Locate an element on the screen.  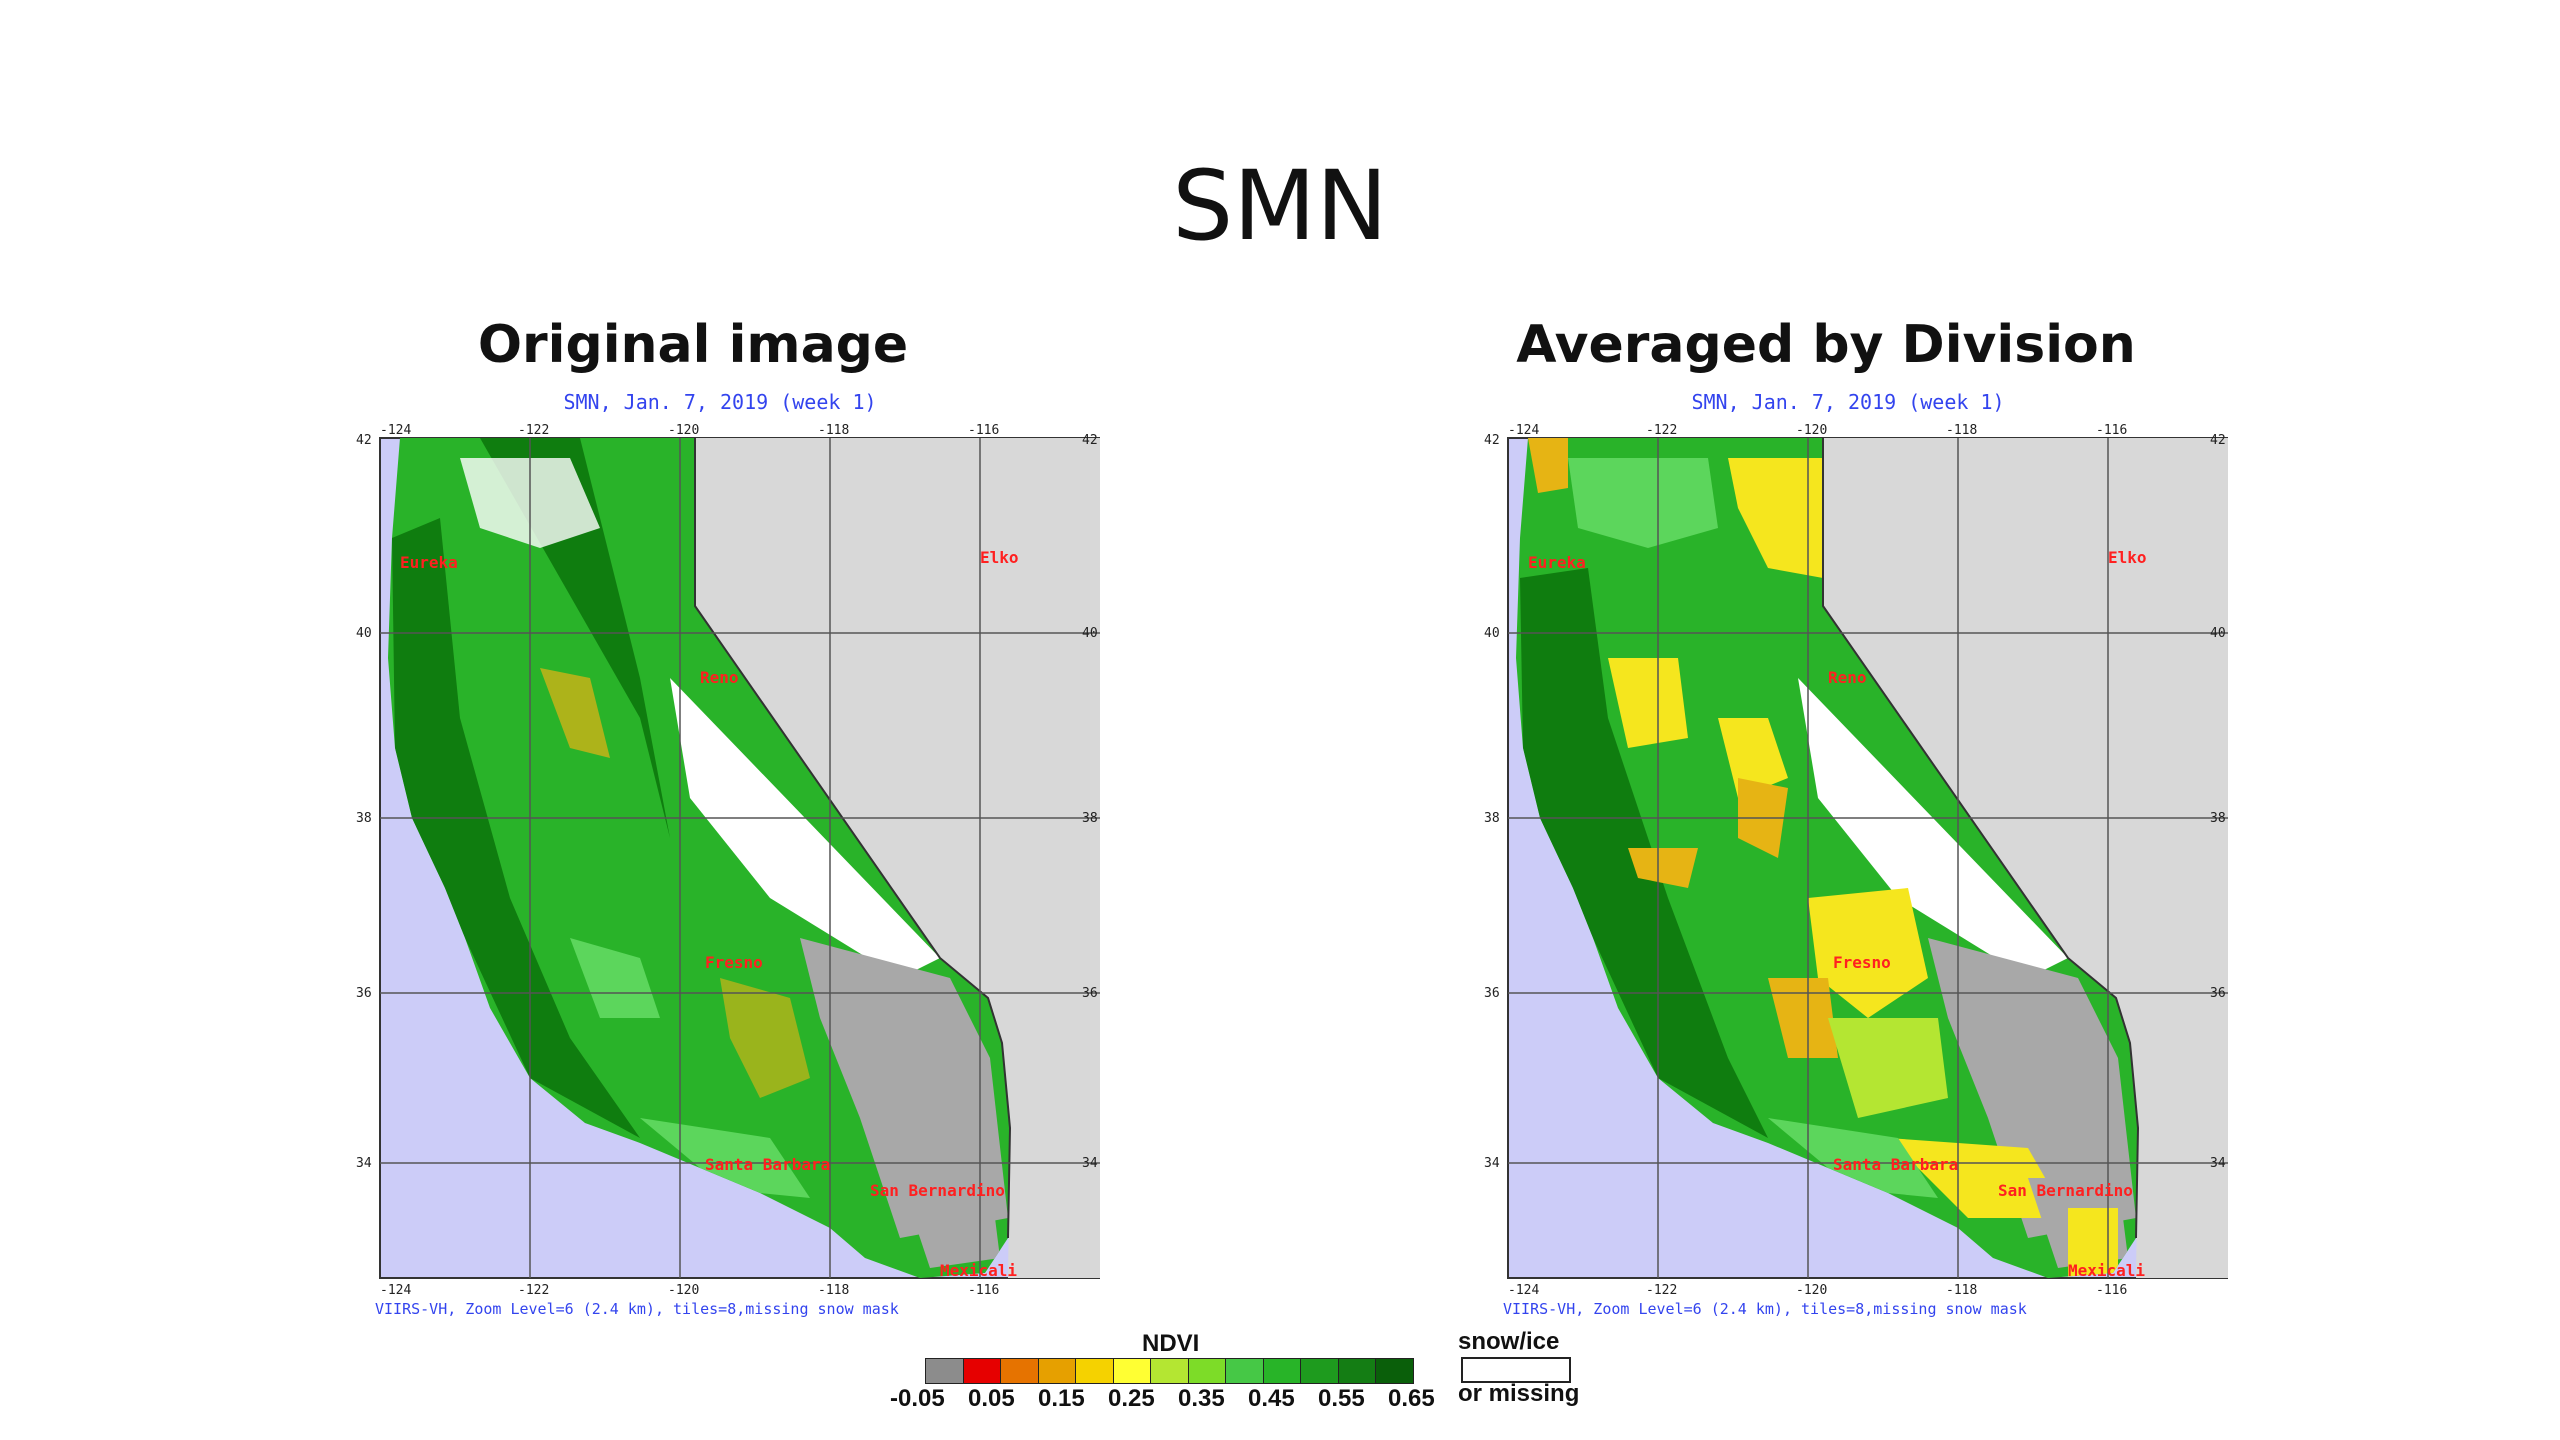
legend-tick: 0.05 is located at coordinates (991, 1398).